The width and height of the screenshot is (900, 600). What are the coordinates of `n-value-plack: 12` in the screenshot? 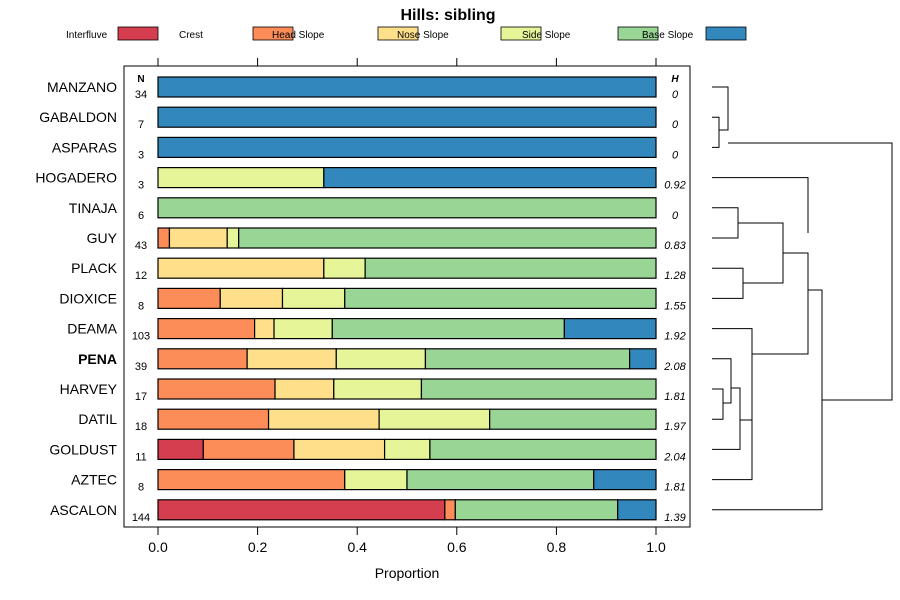 It's located at (141, 276).